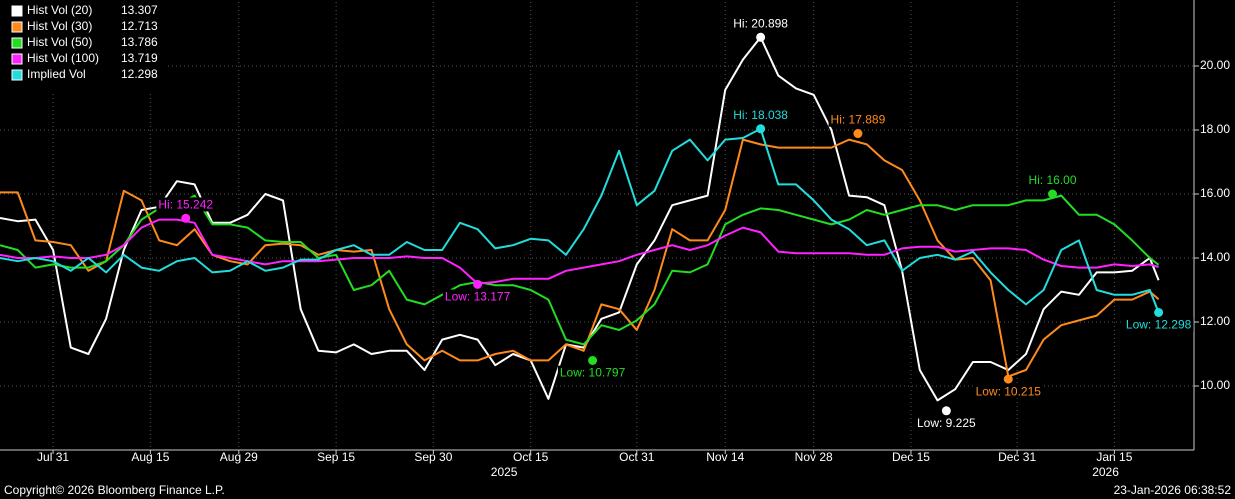 This screenshot has height=499, width=1235. What do you see at coordinates (63, 58) in the screenshot?
I see `legend-label: Hist Vol (100)` at bounding box center [63, 58].